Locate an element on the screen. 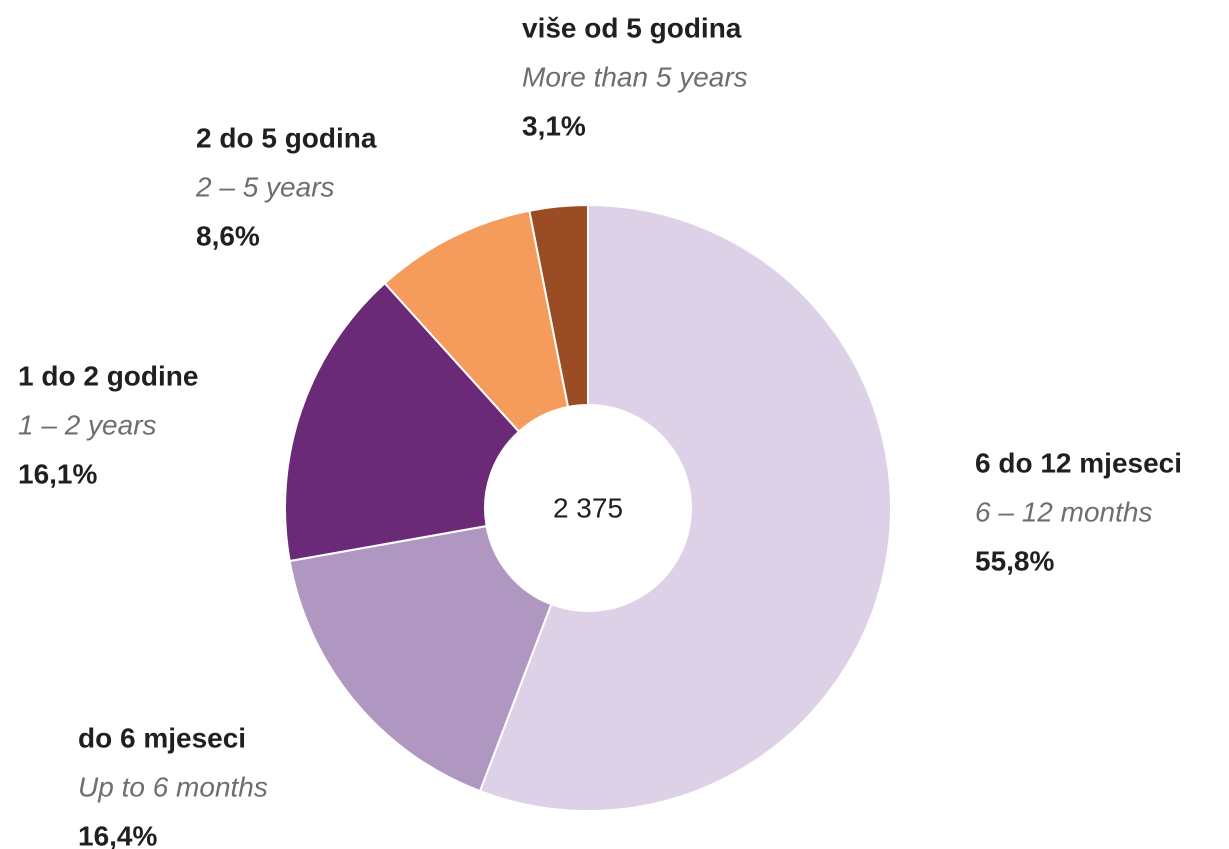 The image size is (1229, 849). slice-label: do 6 mjeseci is located at coordinates (162, 737).